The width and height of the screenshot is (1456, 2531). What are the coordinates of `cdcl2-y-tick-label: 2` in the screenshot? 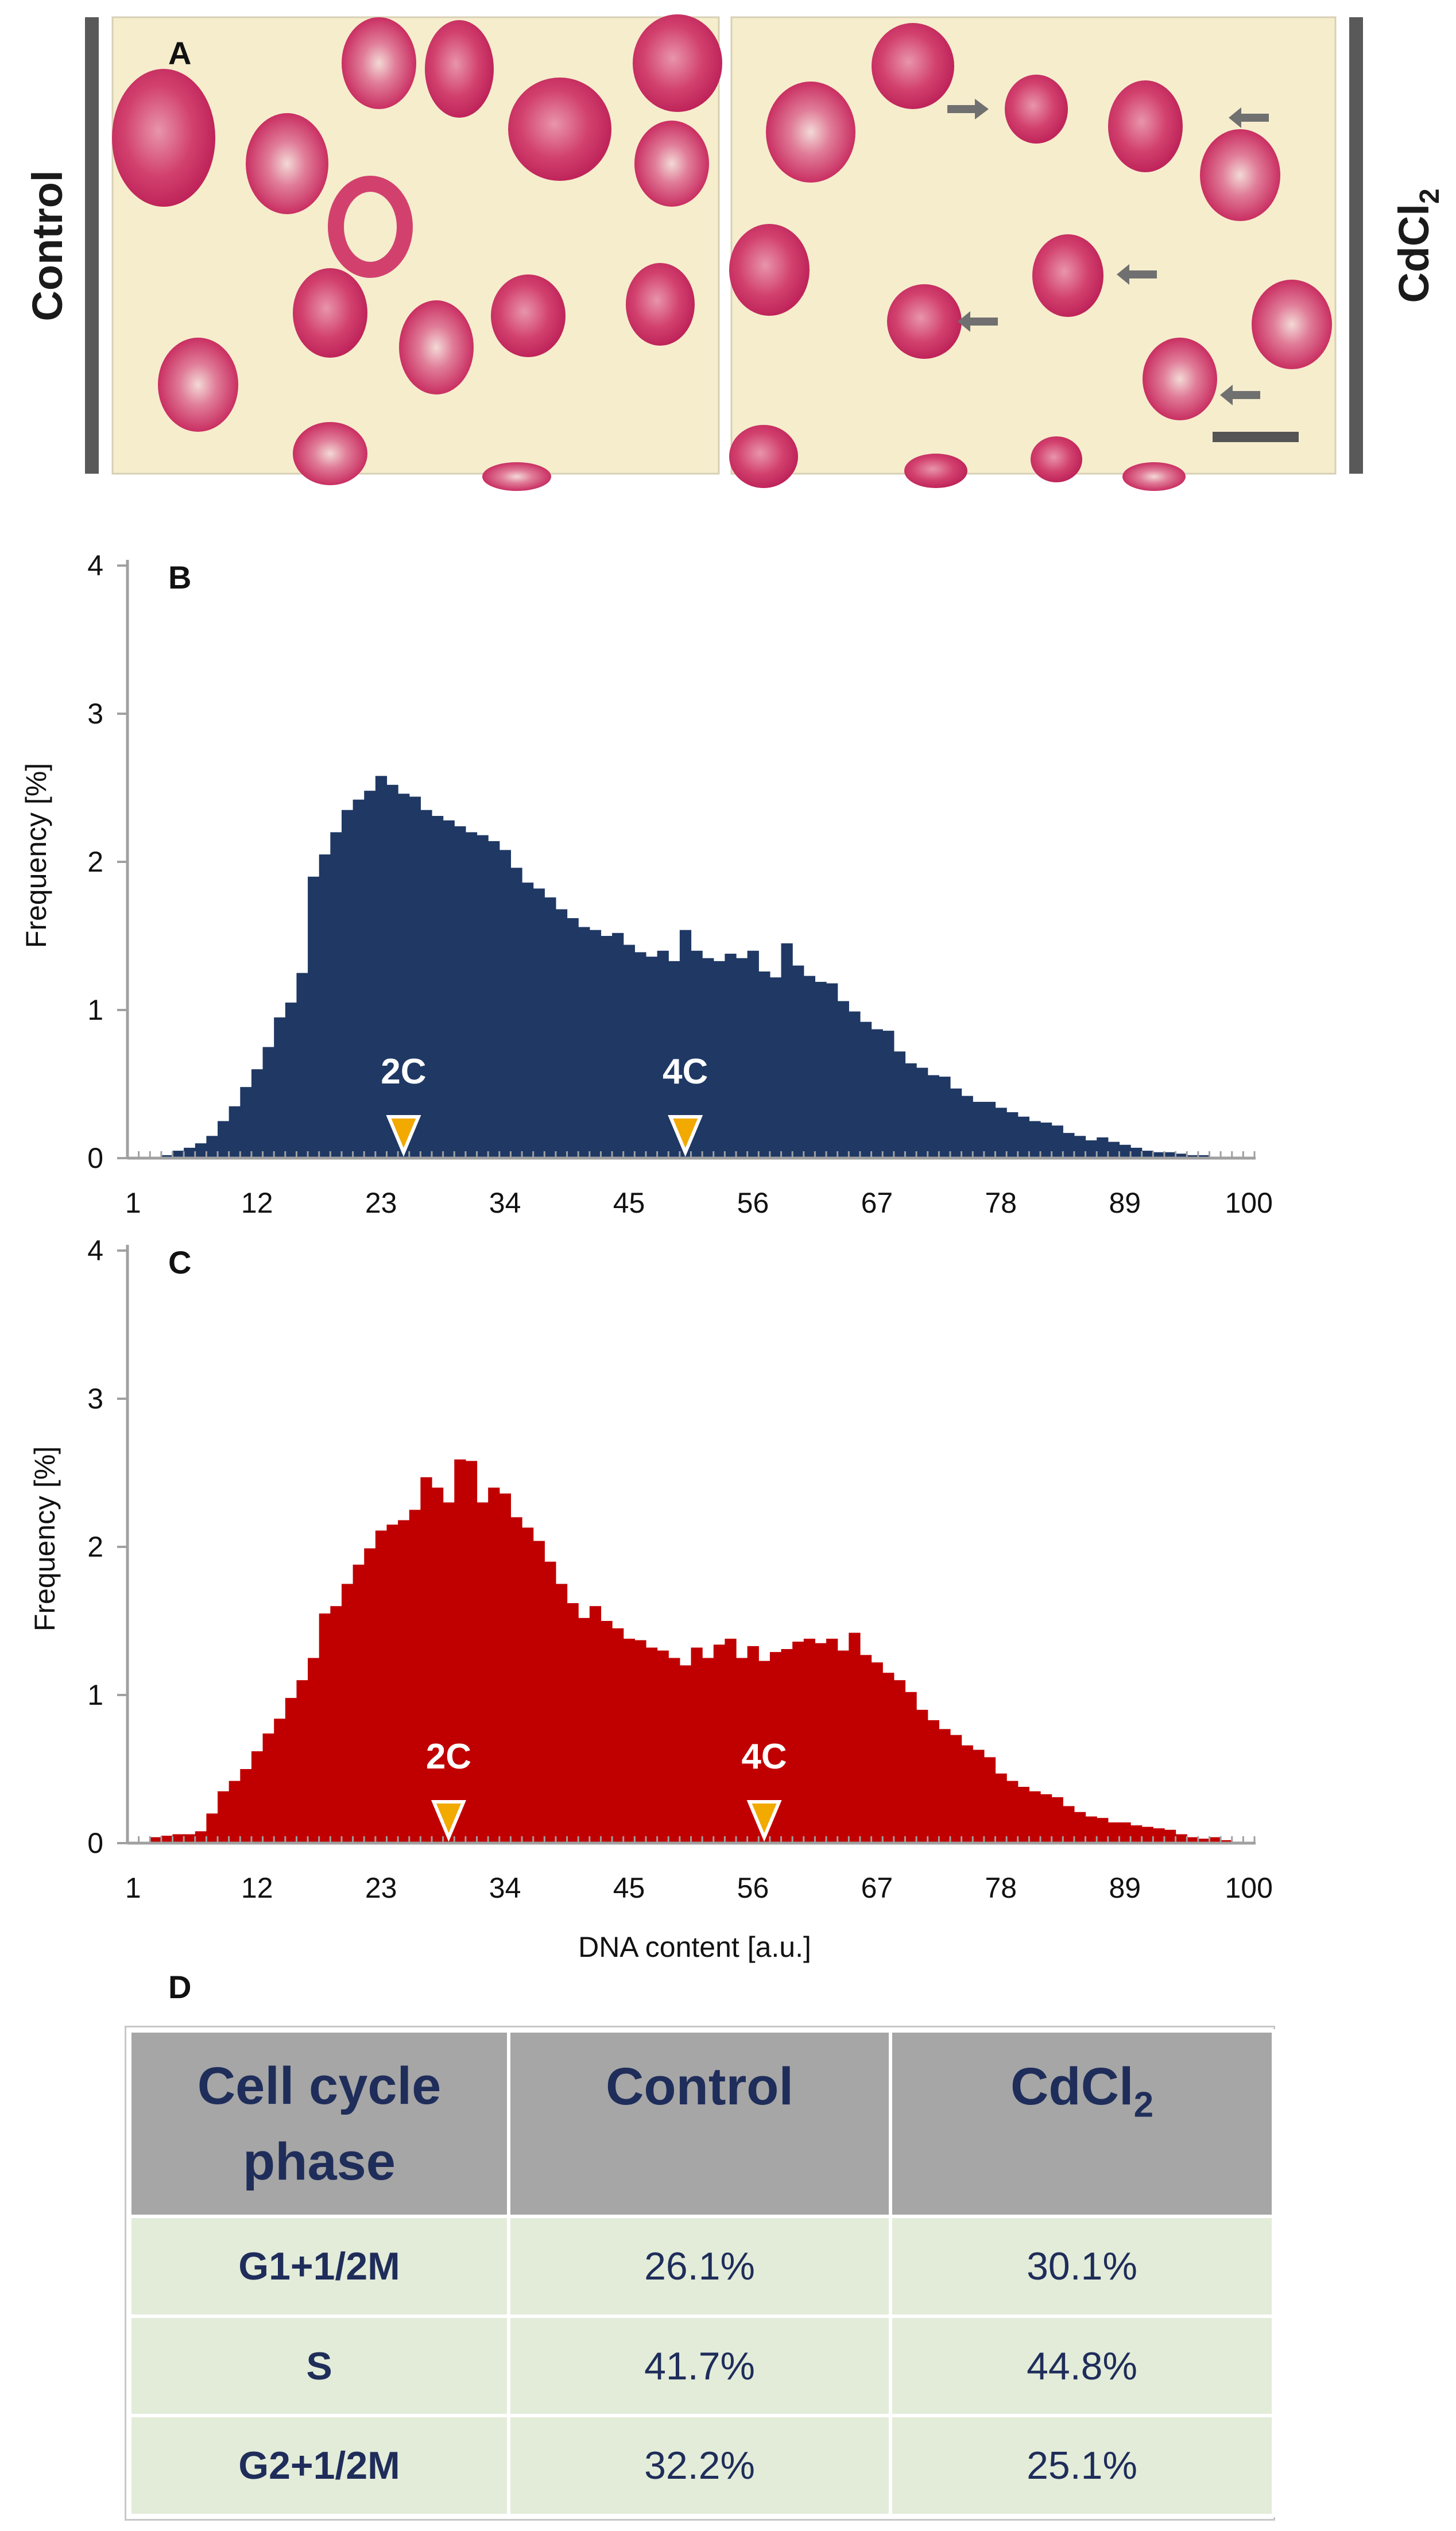 It's located at (95, 1547).